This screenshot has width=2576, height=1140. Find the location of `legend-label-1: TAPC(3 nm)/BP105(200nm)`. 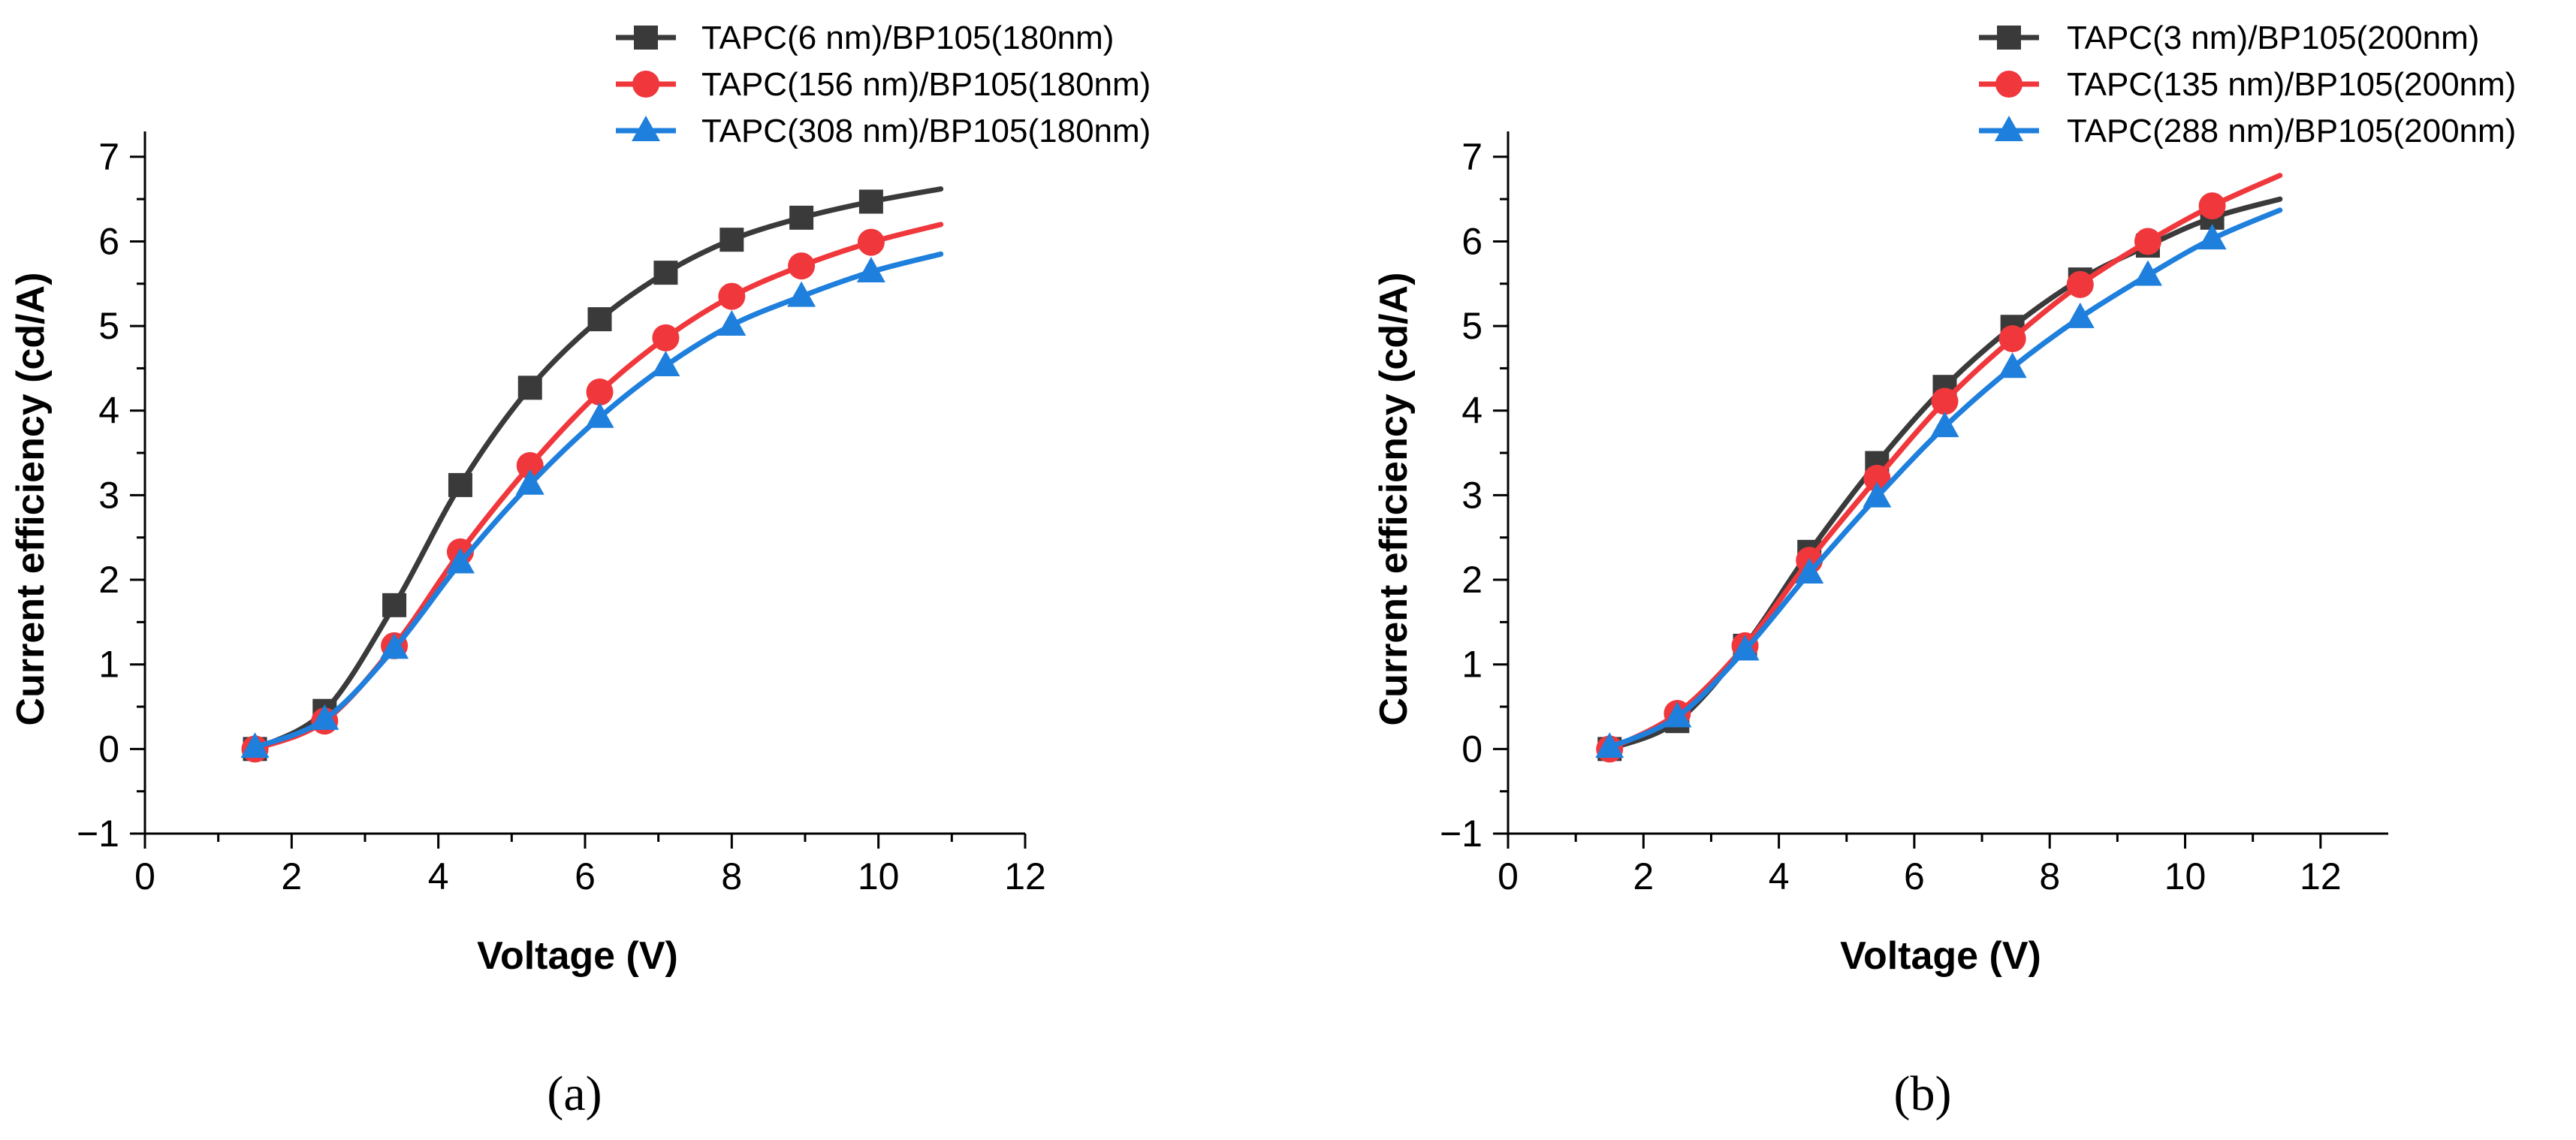

legend-label-1: TAPC(3 nm)/BP105(200nm) is located at coordinates (2273, 38).